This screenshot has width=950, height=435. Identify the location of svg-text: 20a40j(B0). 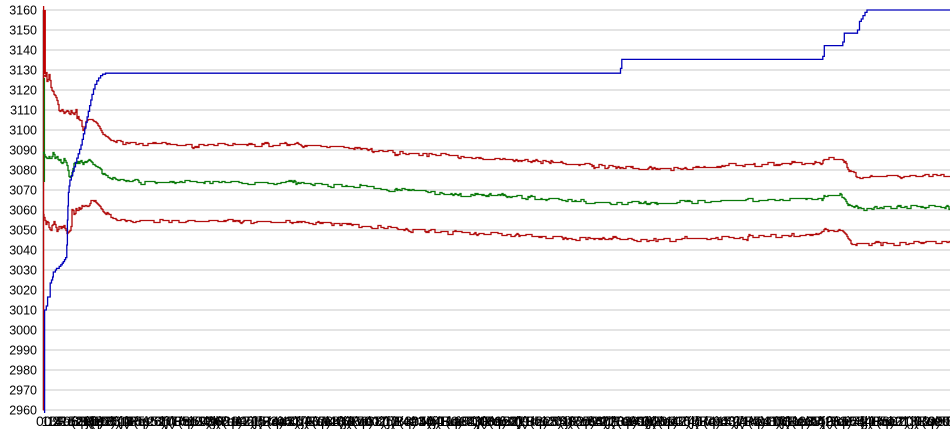
(339, 421).